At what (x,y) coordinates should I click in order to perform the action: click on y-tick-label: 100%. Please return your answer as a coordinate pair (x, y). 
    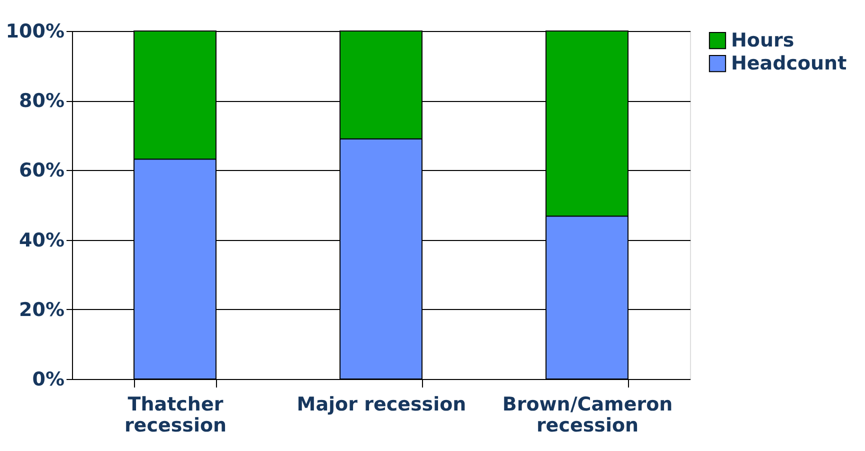
    Looking at the image, I should click on (35, 31).